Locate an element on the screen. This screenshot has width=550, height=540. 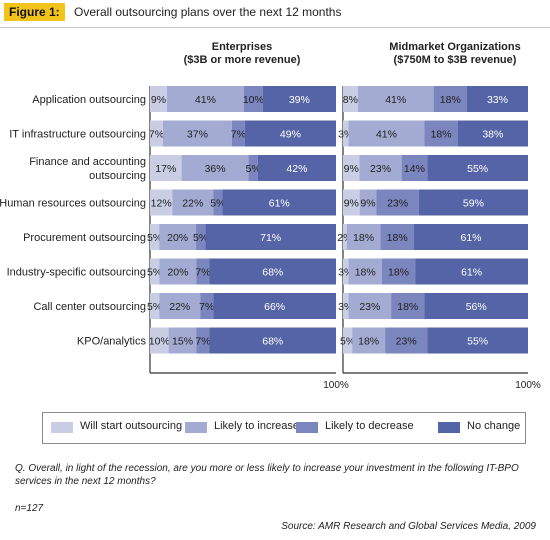
category-label: KPO/analytics is located at coordinates (112, 342).